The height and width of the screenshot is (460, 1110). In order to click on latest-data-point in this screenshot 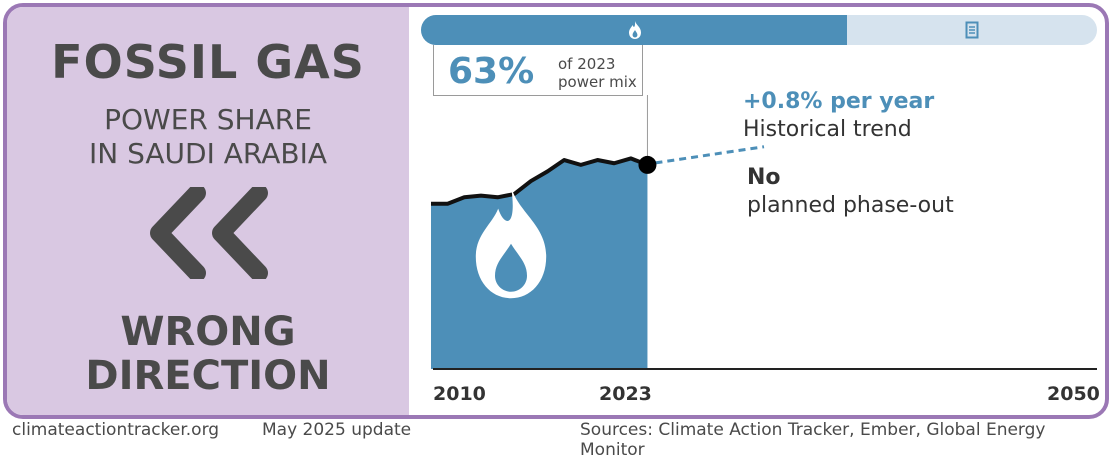, I will do `click(647, 164)`.